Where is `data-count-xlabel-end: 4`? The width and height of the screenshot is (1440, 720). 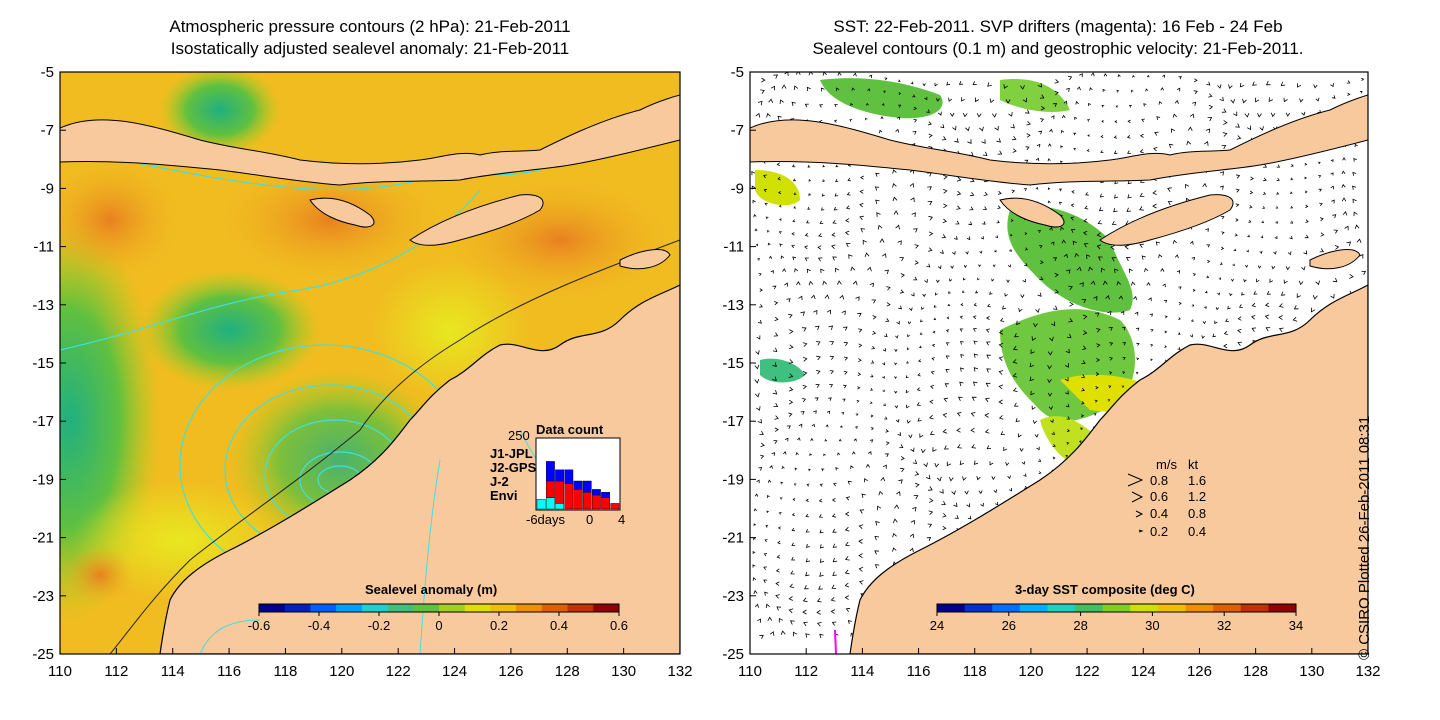 data-count-xlabel-end: 4 is located at coordinates (621, 519).